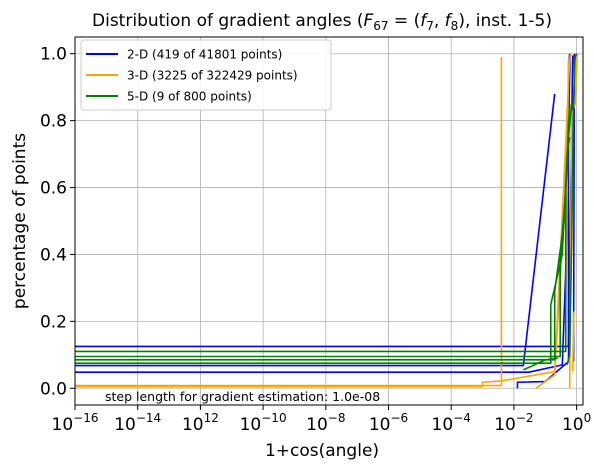  Describe the element at coordinates (75, 423) in the screenshot. I see `x-tick-label: 10⁻¹⁶` at that location.